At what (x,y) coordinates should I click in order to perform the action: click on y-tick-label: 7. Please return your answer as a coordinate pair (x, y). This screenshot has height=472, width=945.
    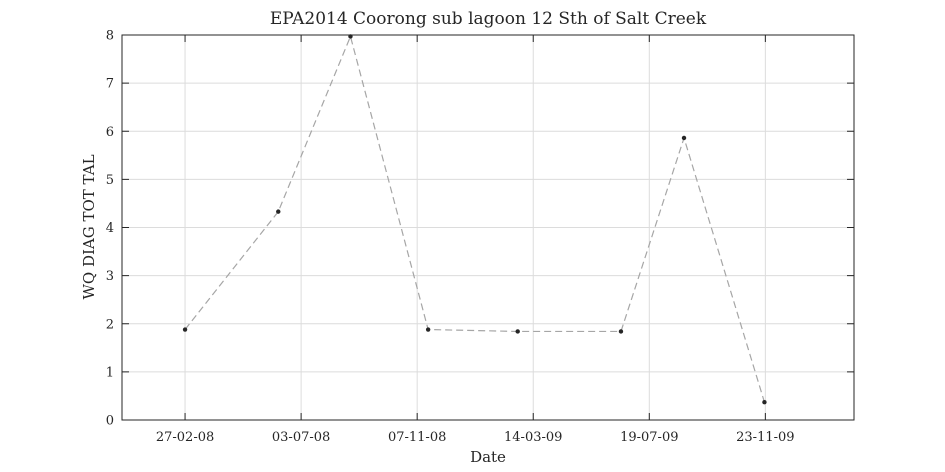
    Looking at the image, I should click on (110, 84).